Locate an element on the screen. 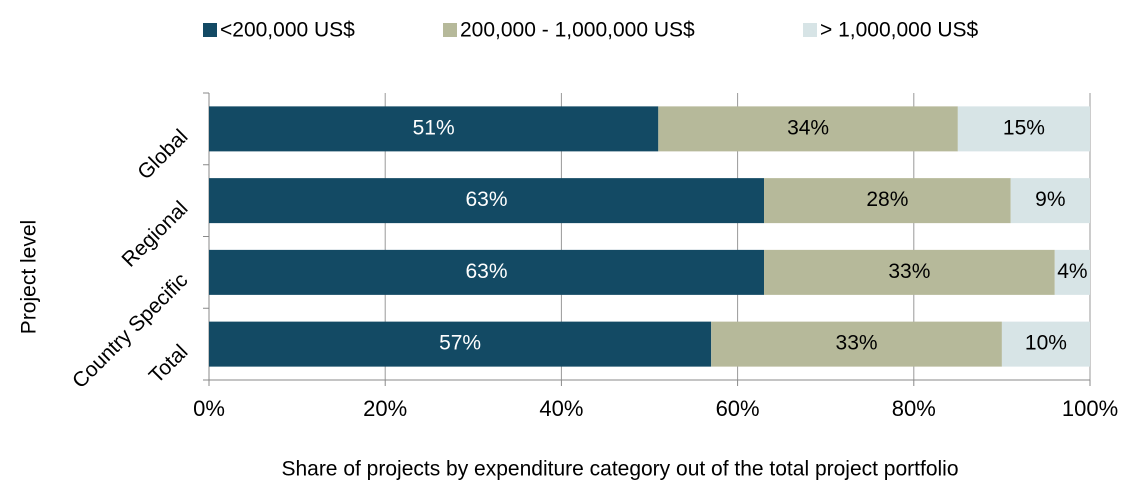 Image resolution: width=1128 pixels, height=487 pixels. data-label: 28% is located at coordinates (887, 199).